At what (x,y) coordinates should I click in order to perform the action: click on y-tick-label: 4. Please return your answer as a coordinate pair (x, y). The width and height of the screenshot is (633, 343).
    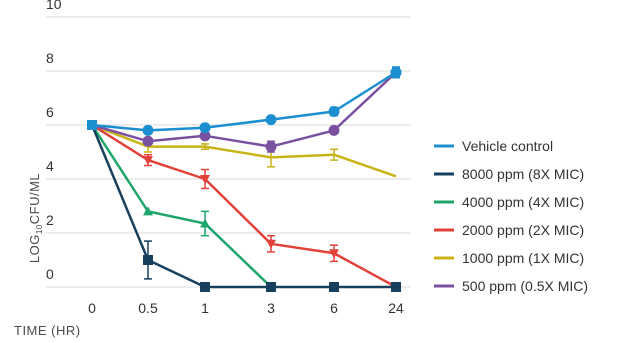
    Looking at the image, I should click on (50, 166).